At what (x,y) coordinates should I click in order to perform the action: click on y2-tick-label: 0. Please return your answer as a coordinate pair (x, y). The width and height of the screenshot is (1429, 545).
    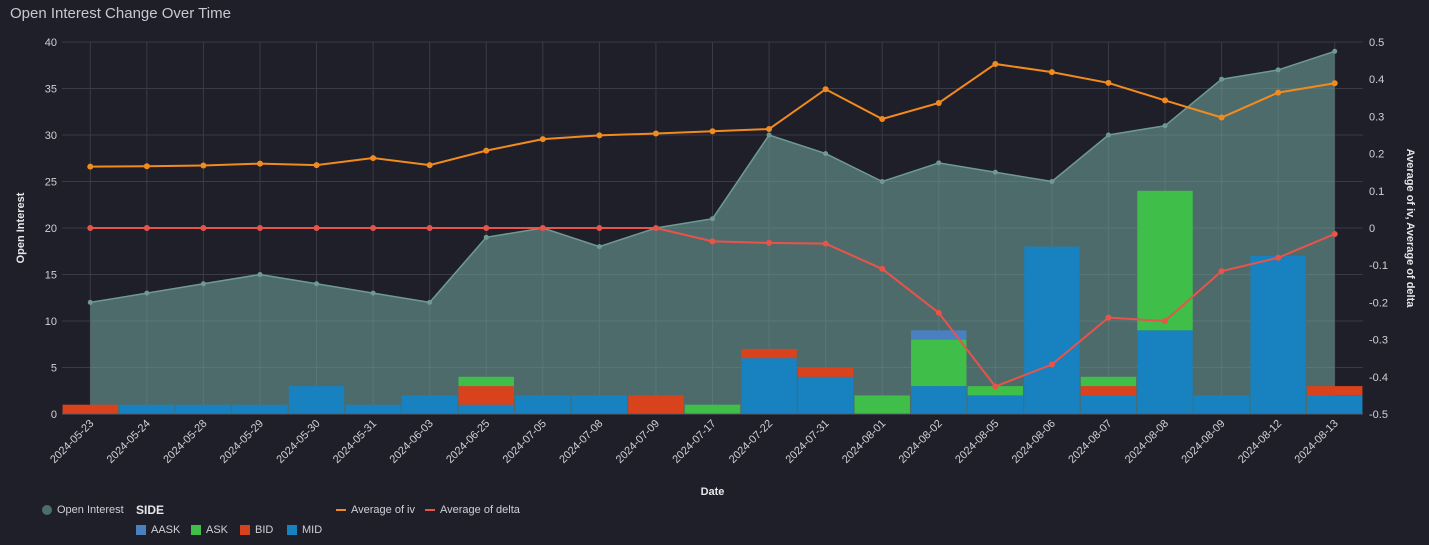
    Looking at the image, I should click on (1372, 229).